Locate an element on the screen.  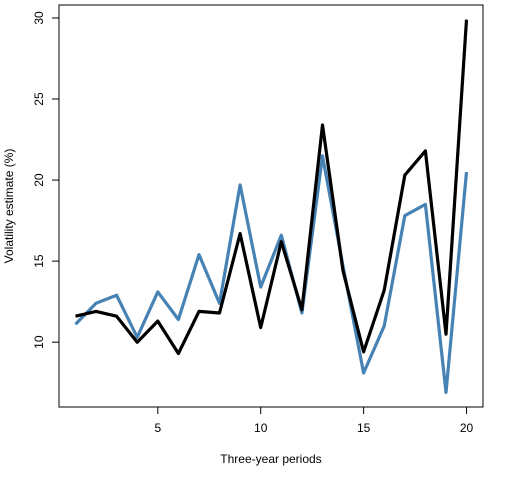
y-axis: 10 15 20 25 30 is located at coordinates (46, 180).